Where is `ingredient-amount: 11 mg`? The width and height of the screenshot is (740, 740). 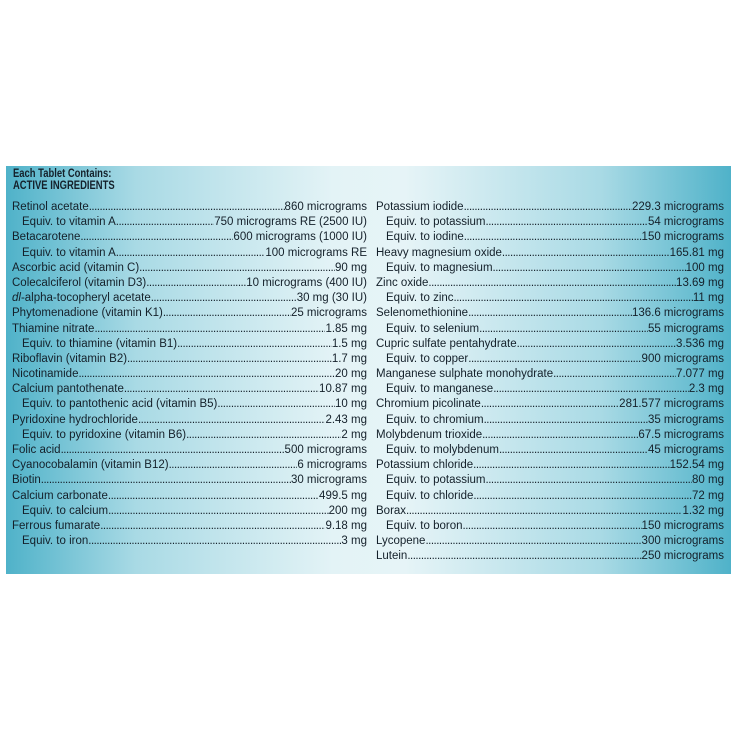 ingredient-amount: 11 mg is located at coordinates (708, 298).